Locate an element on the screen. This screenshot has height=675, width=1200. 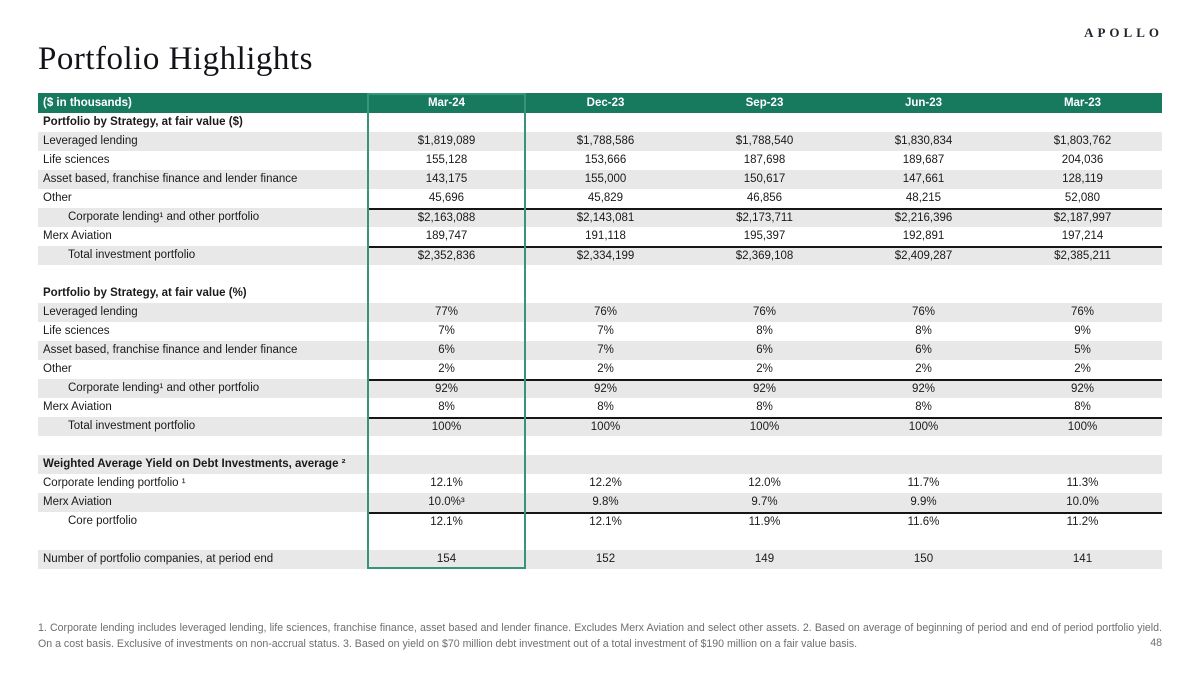
cell-value: 189,687 is located at coordinates (923, 160).